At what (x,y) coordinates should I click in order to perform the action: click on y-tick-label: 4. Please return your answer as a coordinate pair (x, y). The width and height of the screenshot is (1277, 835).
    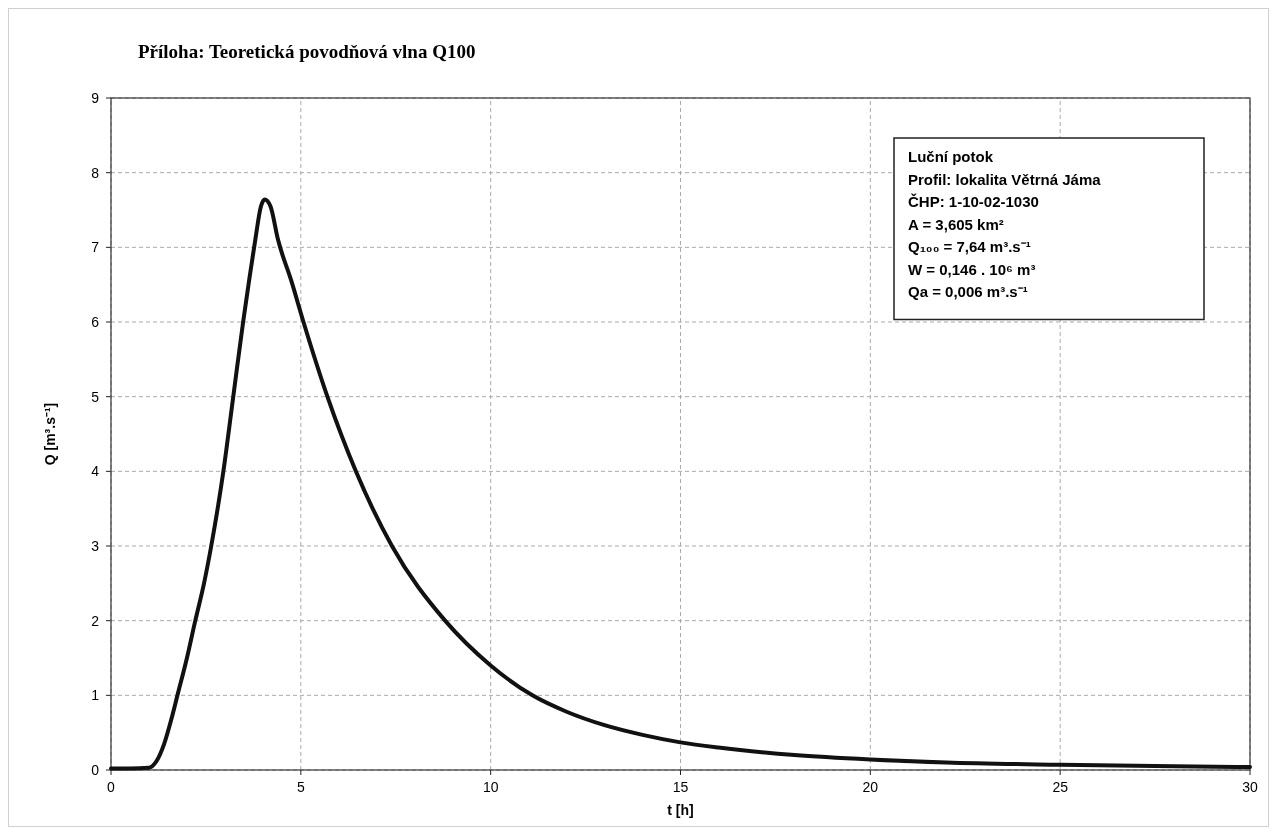
    Looking at the image, I should click on (95, 471).